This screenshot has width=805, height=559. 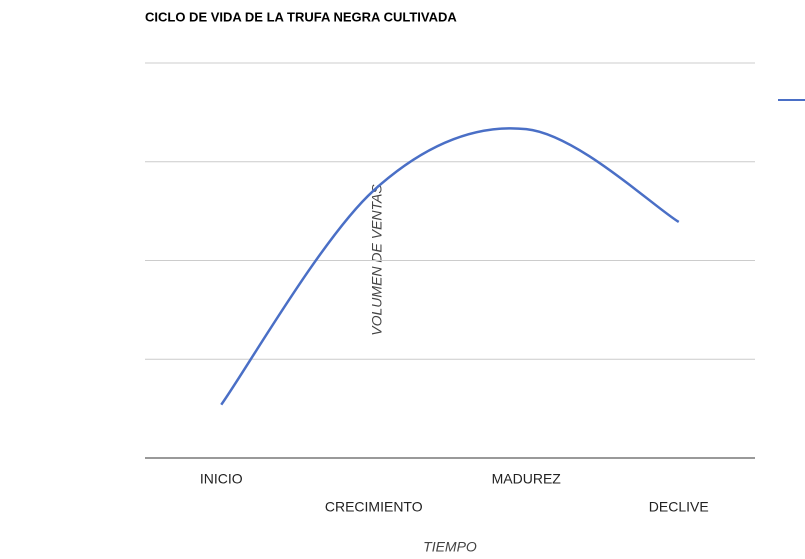 What do you see at coordinates (450, 547) in the screenshot?
I see `x-axis-label: TIEMPO` at bounding box center [450, 547].